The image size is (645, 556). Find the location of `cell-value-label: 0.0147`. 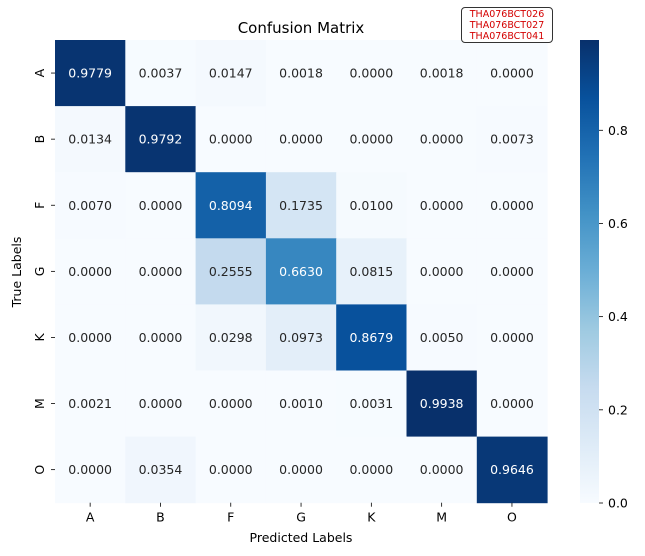

cell-value-label: 0.0147 is located at coordinates (231, 73).